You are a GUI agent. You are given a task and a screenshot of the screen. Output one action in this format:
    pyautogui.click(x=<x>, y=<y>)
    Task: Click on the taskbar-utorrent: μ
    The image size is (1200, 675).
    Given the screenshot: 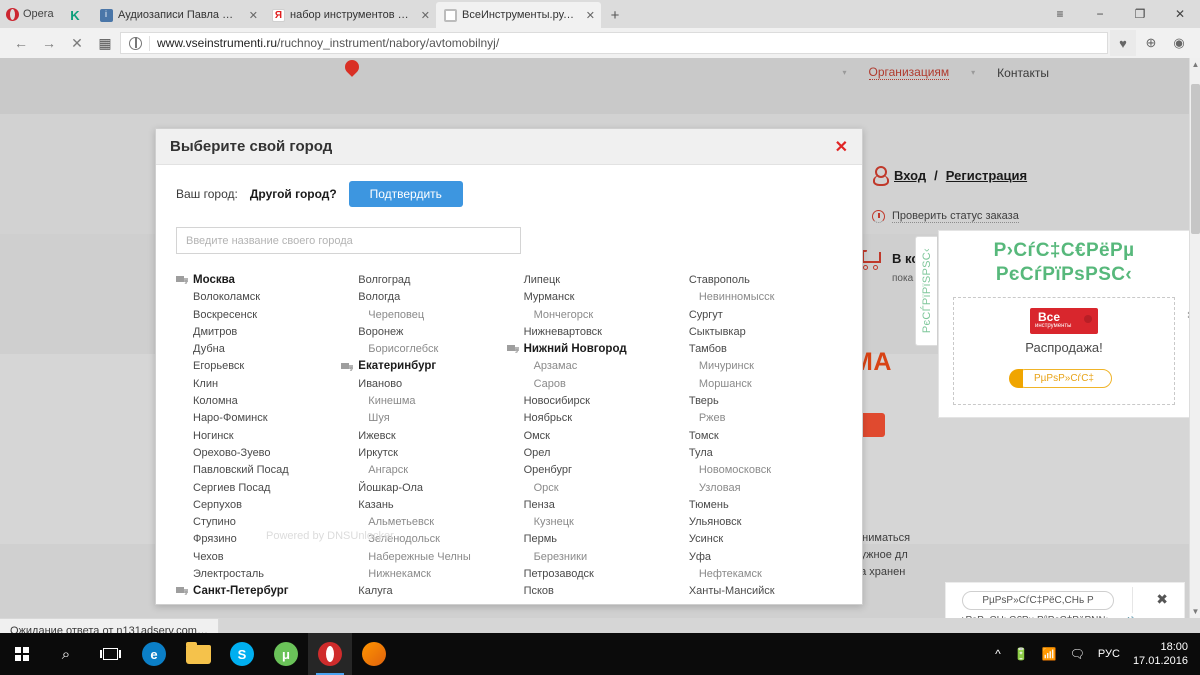 What is the action you would take?
    pyautogui.click(x=286, y=654)
    